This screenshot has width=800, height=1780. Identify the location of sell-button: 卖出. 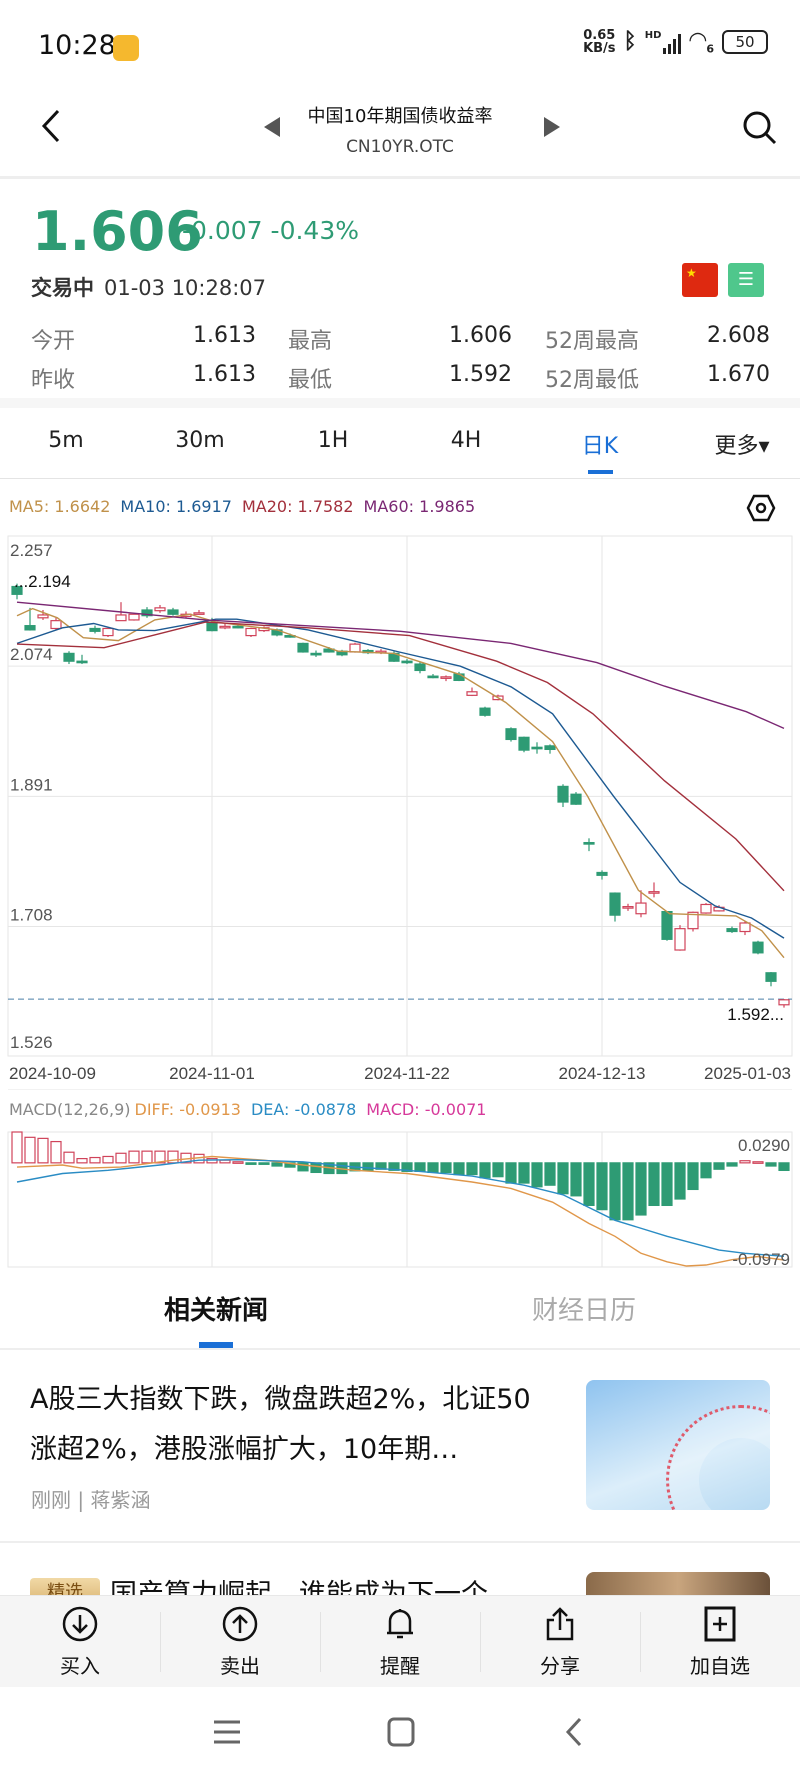
(240, 1642).